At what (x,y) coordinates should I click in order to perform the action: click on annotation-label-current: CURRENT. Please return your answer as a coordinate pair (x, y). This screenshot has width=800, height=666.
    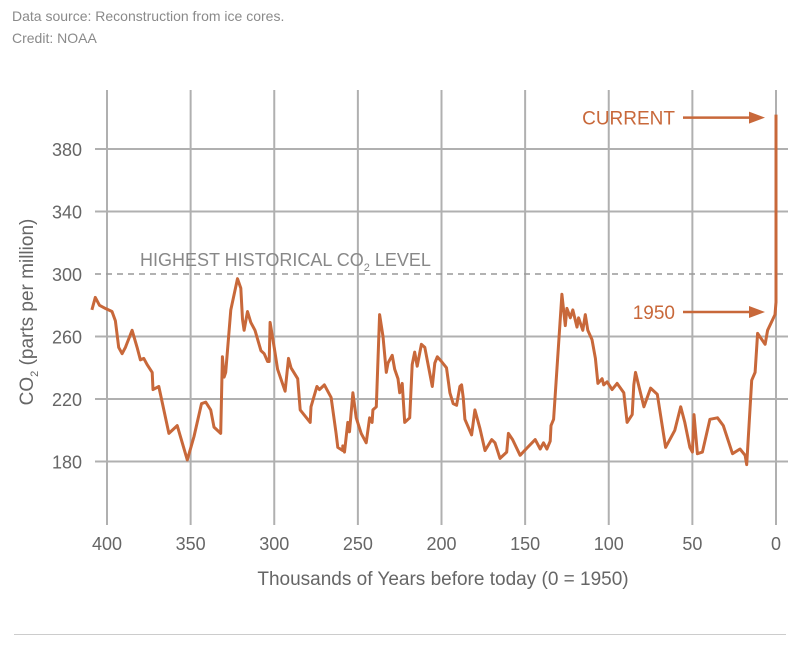
    Looking at the image, I should click on (628, 119).